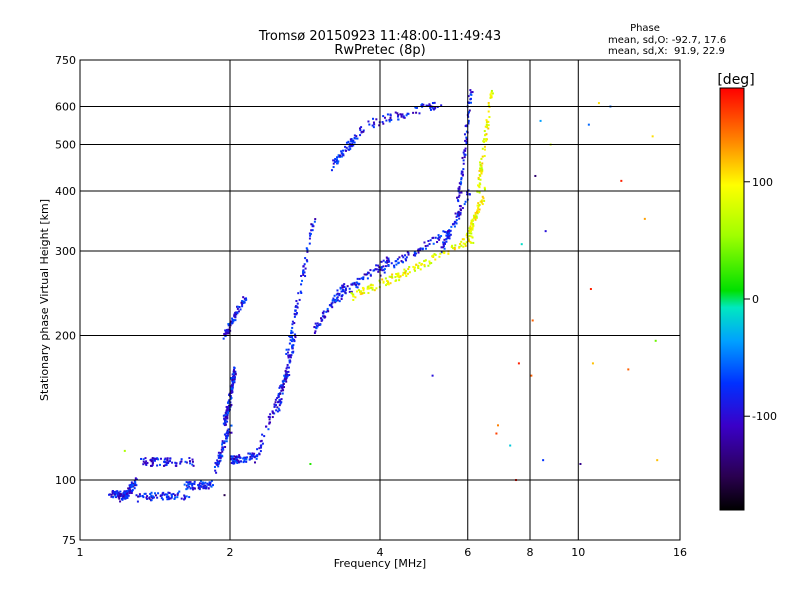 Image resolution: width=800 pixels, height=600 pixels. Describe the element at coordinates (732, 299) in the screenshot. I see `colorbar` at that location.